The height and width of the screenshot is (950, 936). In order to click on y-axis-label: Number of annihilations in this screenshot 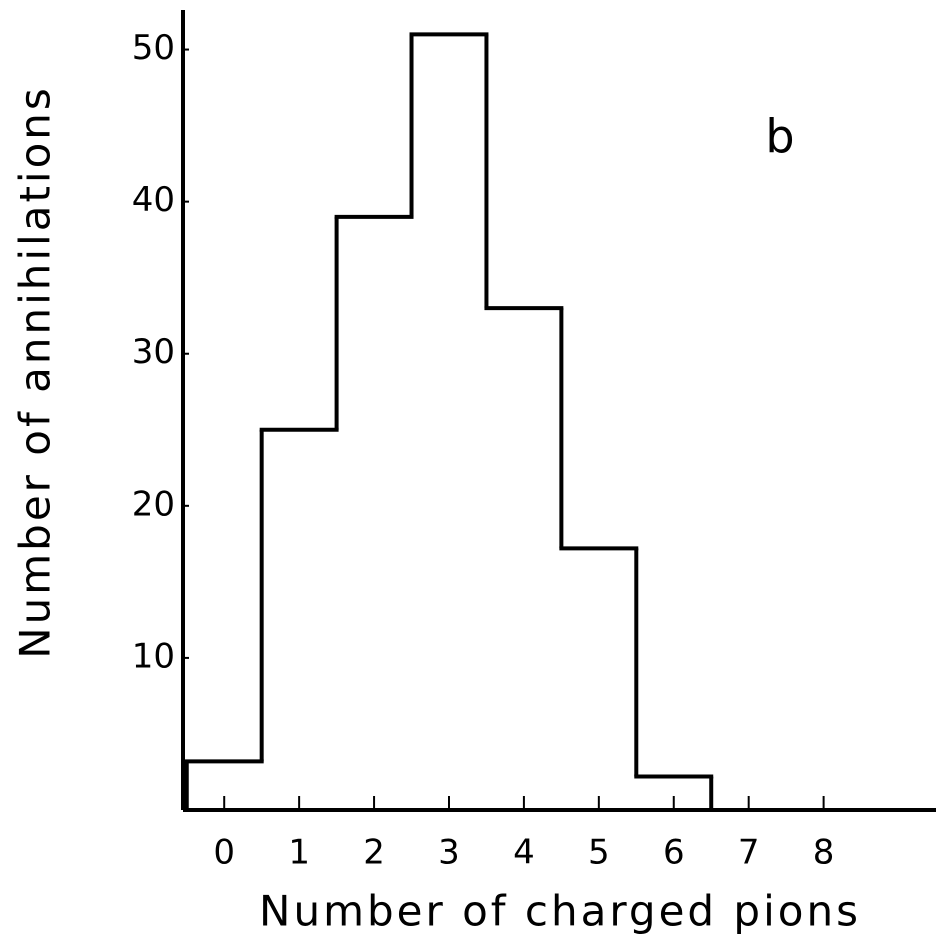, I will do `click(35, 372)`.